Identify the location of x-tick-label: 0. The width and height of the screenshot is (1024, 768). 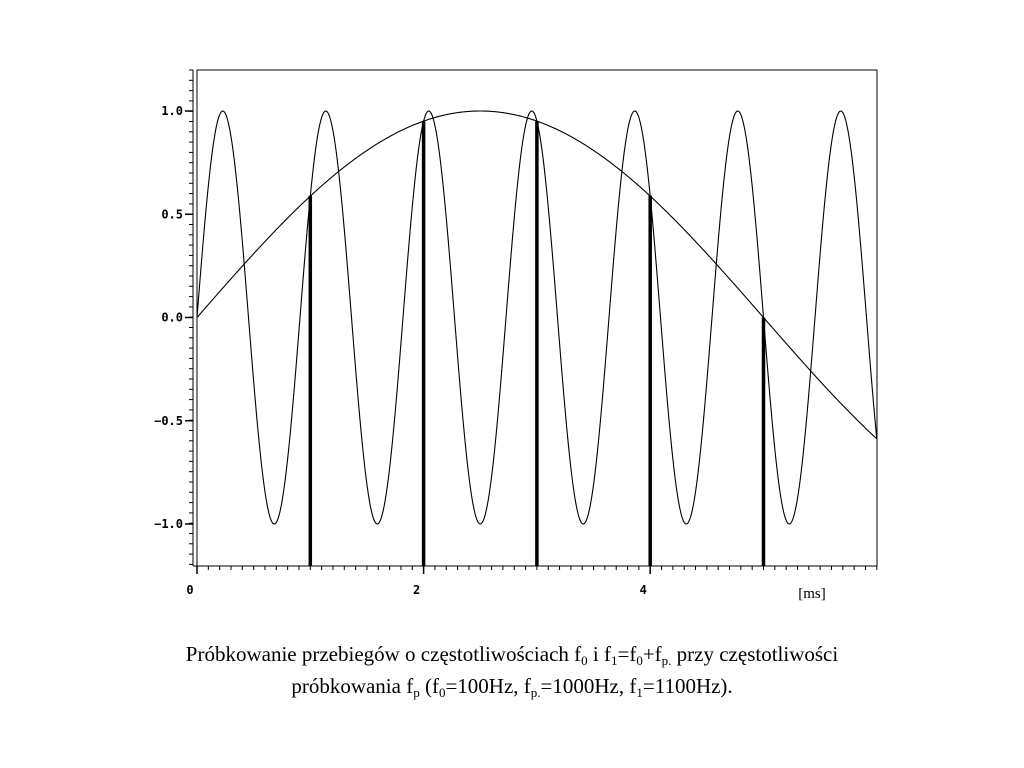
(189, 590).